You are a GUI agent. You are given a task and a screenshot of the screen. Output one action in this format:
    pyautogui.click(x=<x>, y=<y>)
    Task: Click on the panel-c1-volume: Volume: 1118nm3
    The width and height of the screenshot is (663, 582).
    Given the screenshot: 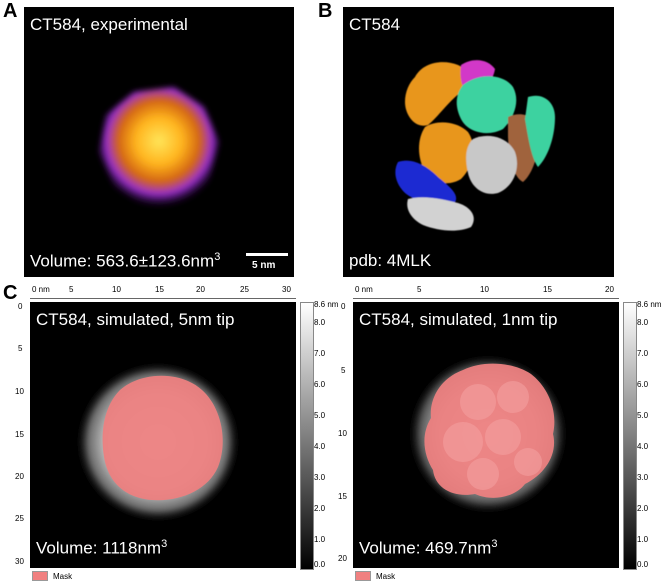 What is the action you would take?
    pyautogui.click(x=102, y=548)
    